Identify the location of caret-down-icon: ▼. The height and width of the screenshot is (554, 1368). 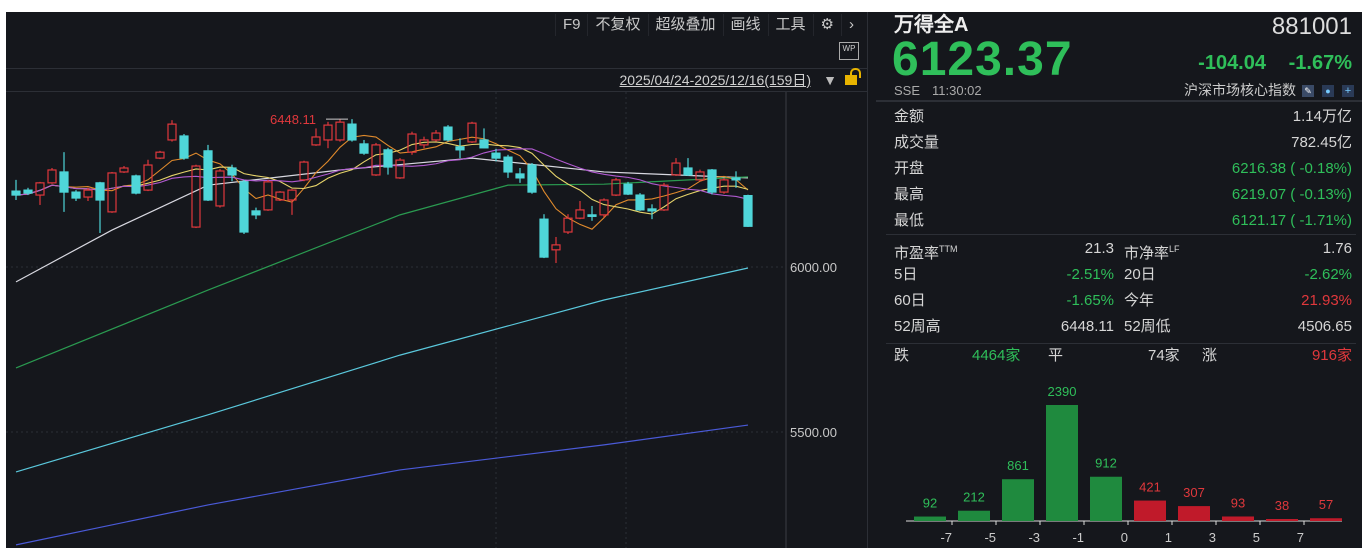
(830, 80).